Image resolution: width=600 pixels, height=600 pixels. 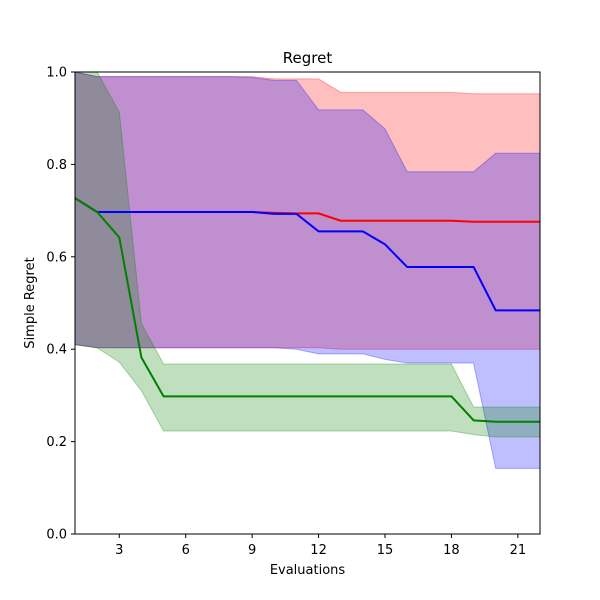 What do you see at coordinates (60, 304) in the screenshot?
I see `y-axis: 0.0 0.2 0.4 0.6 0.8 1.0` at bounding box center [60, 304].